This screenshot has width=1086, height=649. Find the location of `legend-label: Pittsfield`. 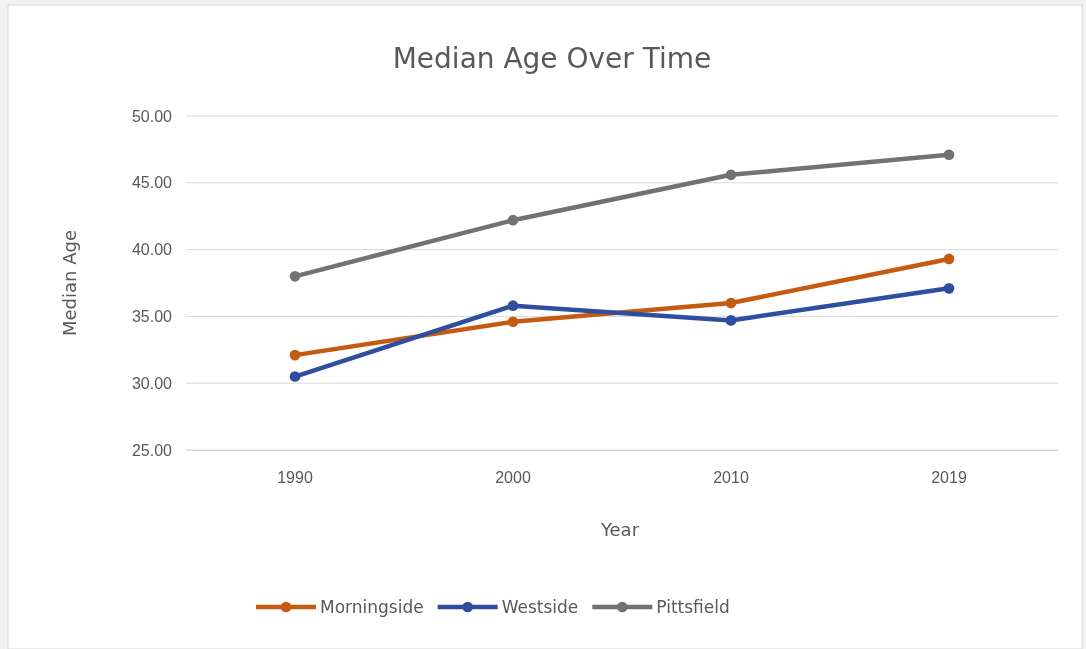

legend-label: Pittsfield is located at coordinates (693, 607).